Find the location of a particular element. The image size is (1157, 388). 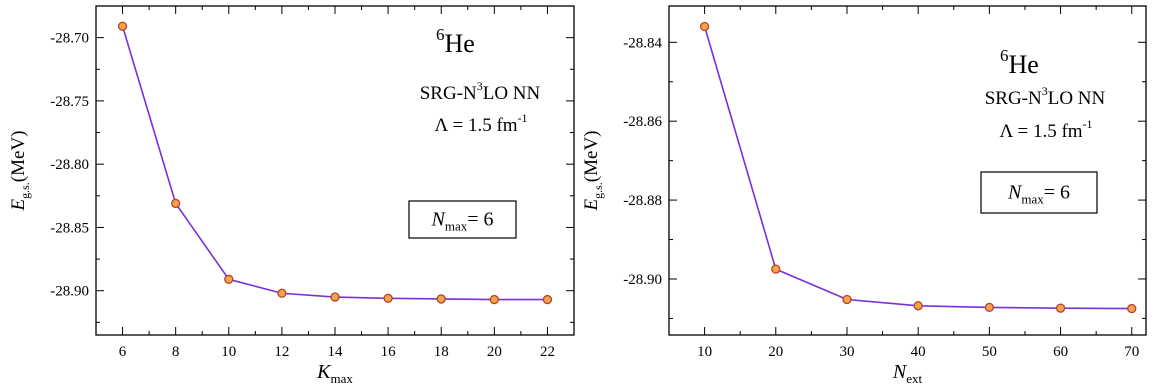

x-axis-label: Kmax is located at coordinates (334, 373).